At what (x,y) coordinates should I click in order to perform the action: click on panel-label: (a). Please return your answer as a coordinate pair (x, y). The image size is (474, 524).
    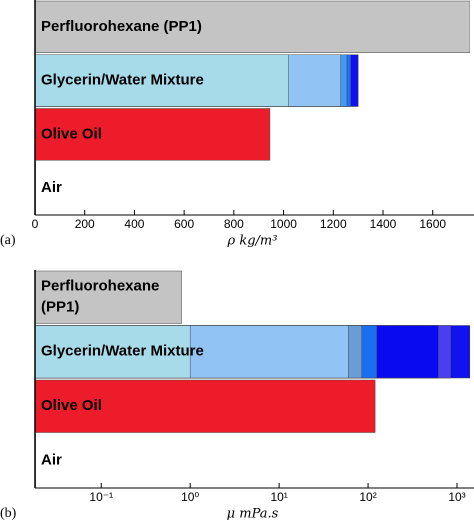
    Looking at the image, I should click on (8, 240).